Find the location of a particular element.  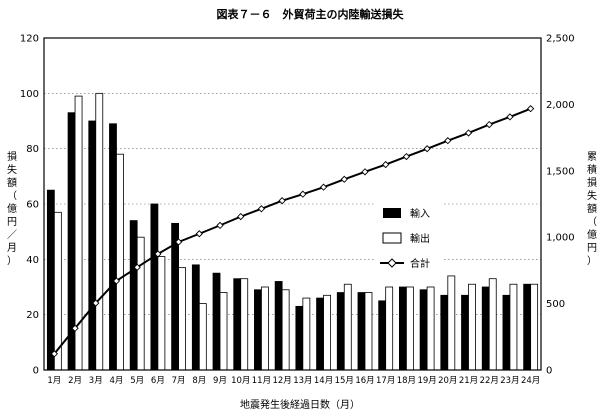

y-axis-left-label-char: 額 is located at coordinates (12, 182).